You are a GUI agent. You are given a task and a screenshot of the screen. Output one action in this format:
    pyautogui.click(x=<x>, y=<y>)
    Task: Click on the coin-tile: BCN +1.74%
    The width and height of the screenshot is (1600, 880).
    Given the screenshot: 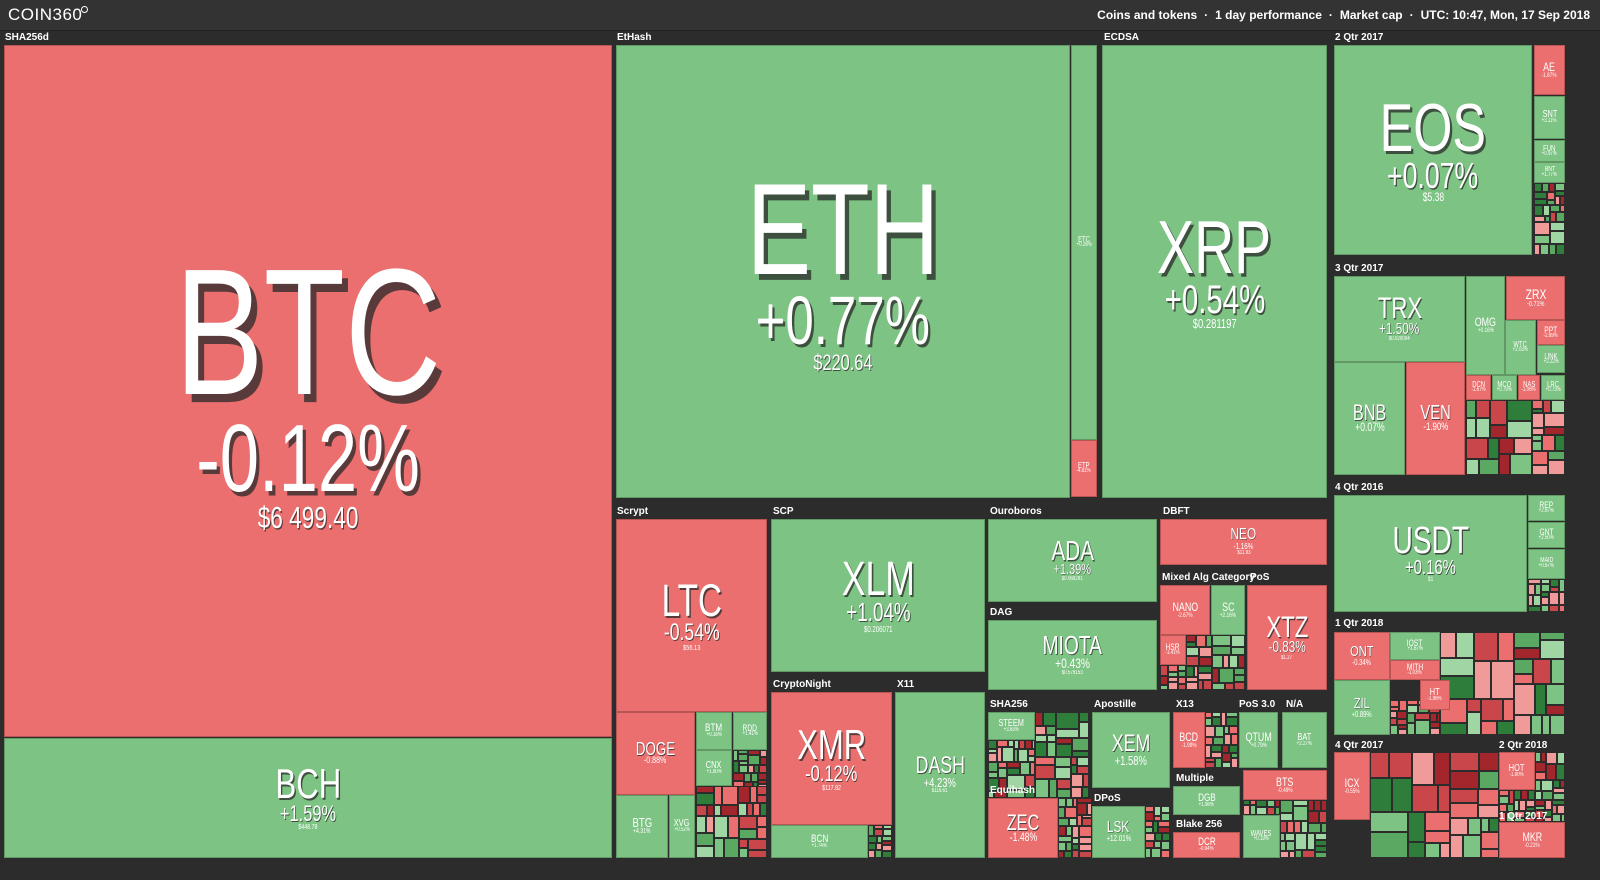 What is the action you would take?
    pyautogui.click(x=819, y=841)
    